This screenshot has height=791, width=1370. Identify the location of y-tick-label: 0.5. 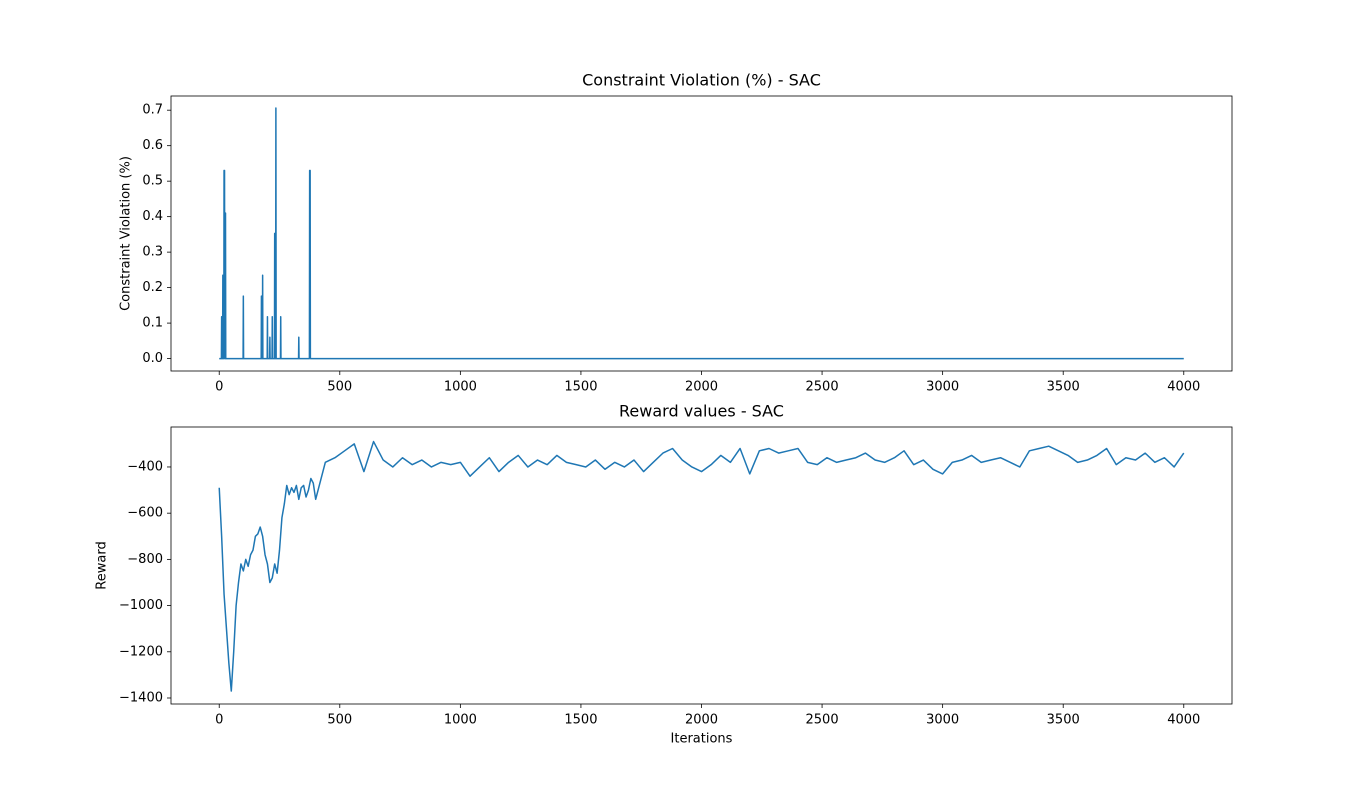
(152, 181).